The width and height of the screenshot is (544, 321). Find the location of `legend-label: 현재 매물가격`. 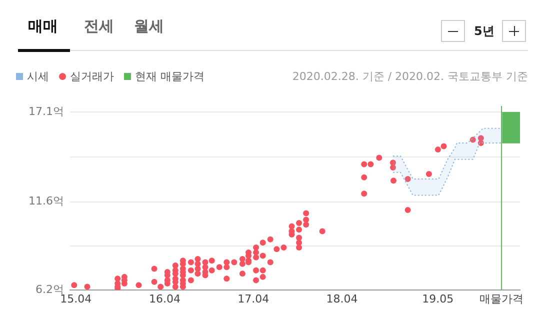

legend-label: 현재 매물가격 is located at coordinates (169, 76).